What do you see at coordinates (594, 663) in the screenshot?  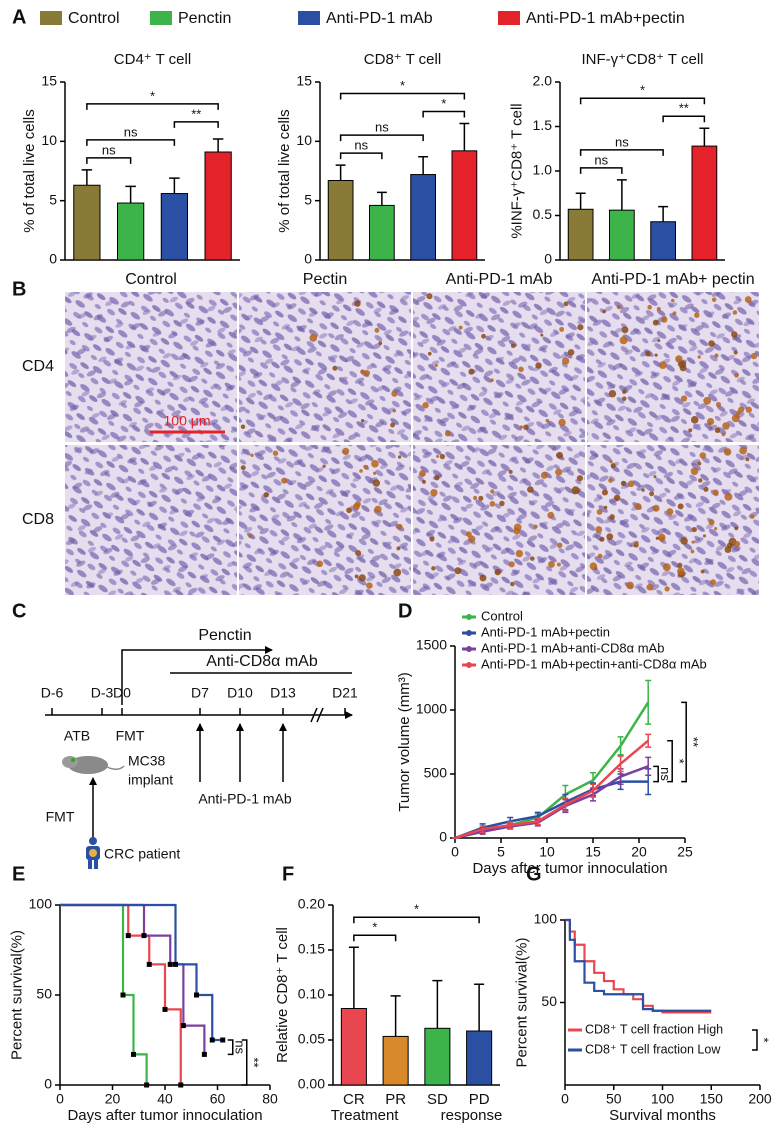 I see `legend-label: Anti-PD-1 mAb+pectin+anti-CD8α mAb` at bounding box center [594, 663].